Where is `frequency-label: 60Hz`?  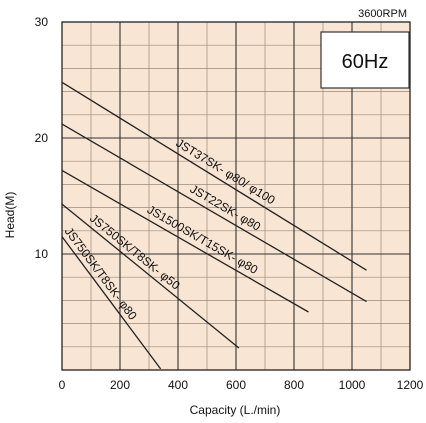
frequency-label: 60Hz is located at coordinates (365, 62).